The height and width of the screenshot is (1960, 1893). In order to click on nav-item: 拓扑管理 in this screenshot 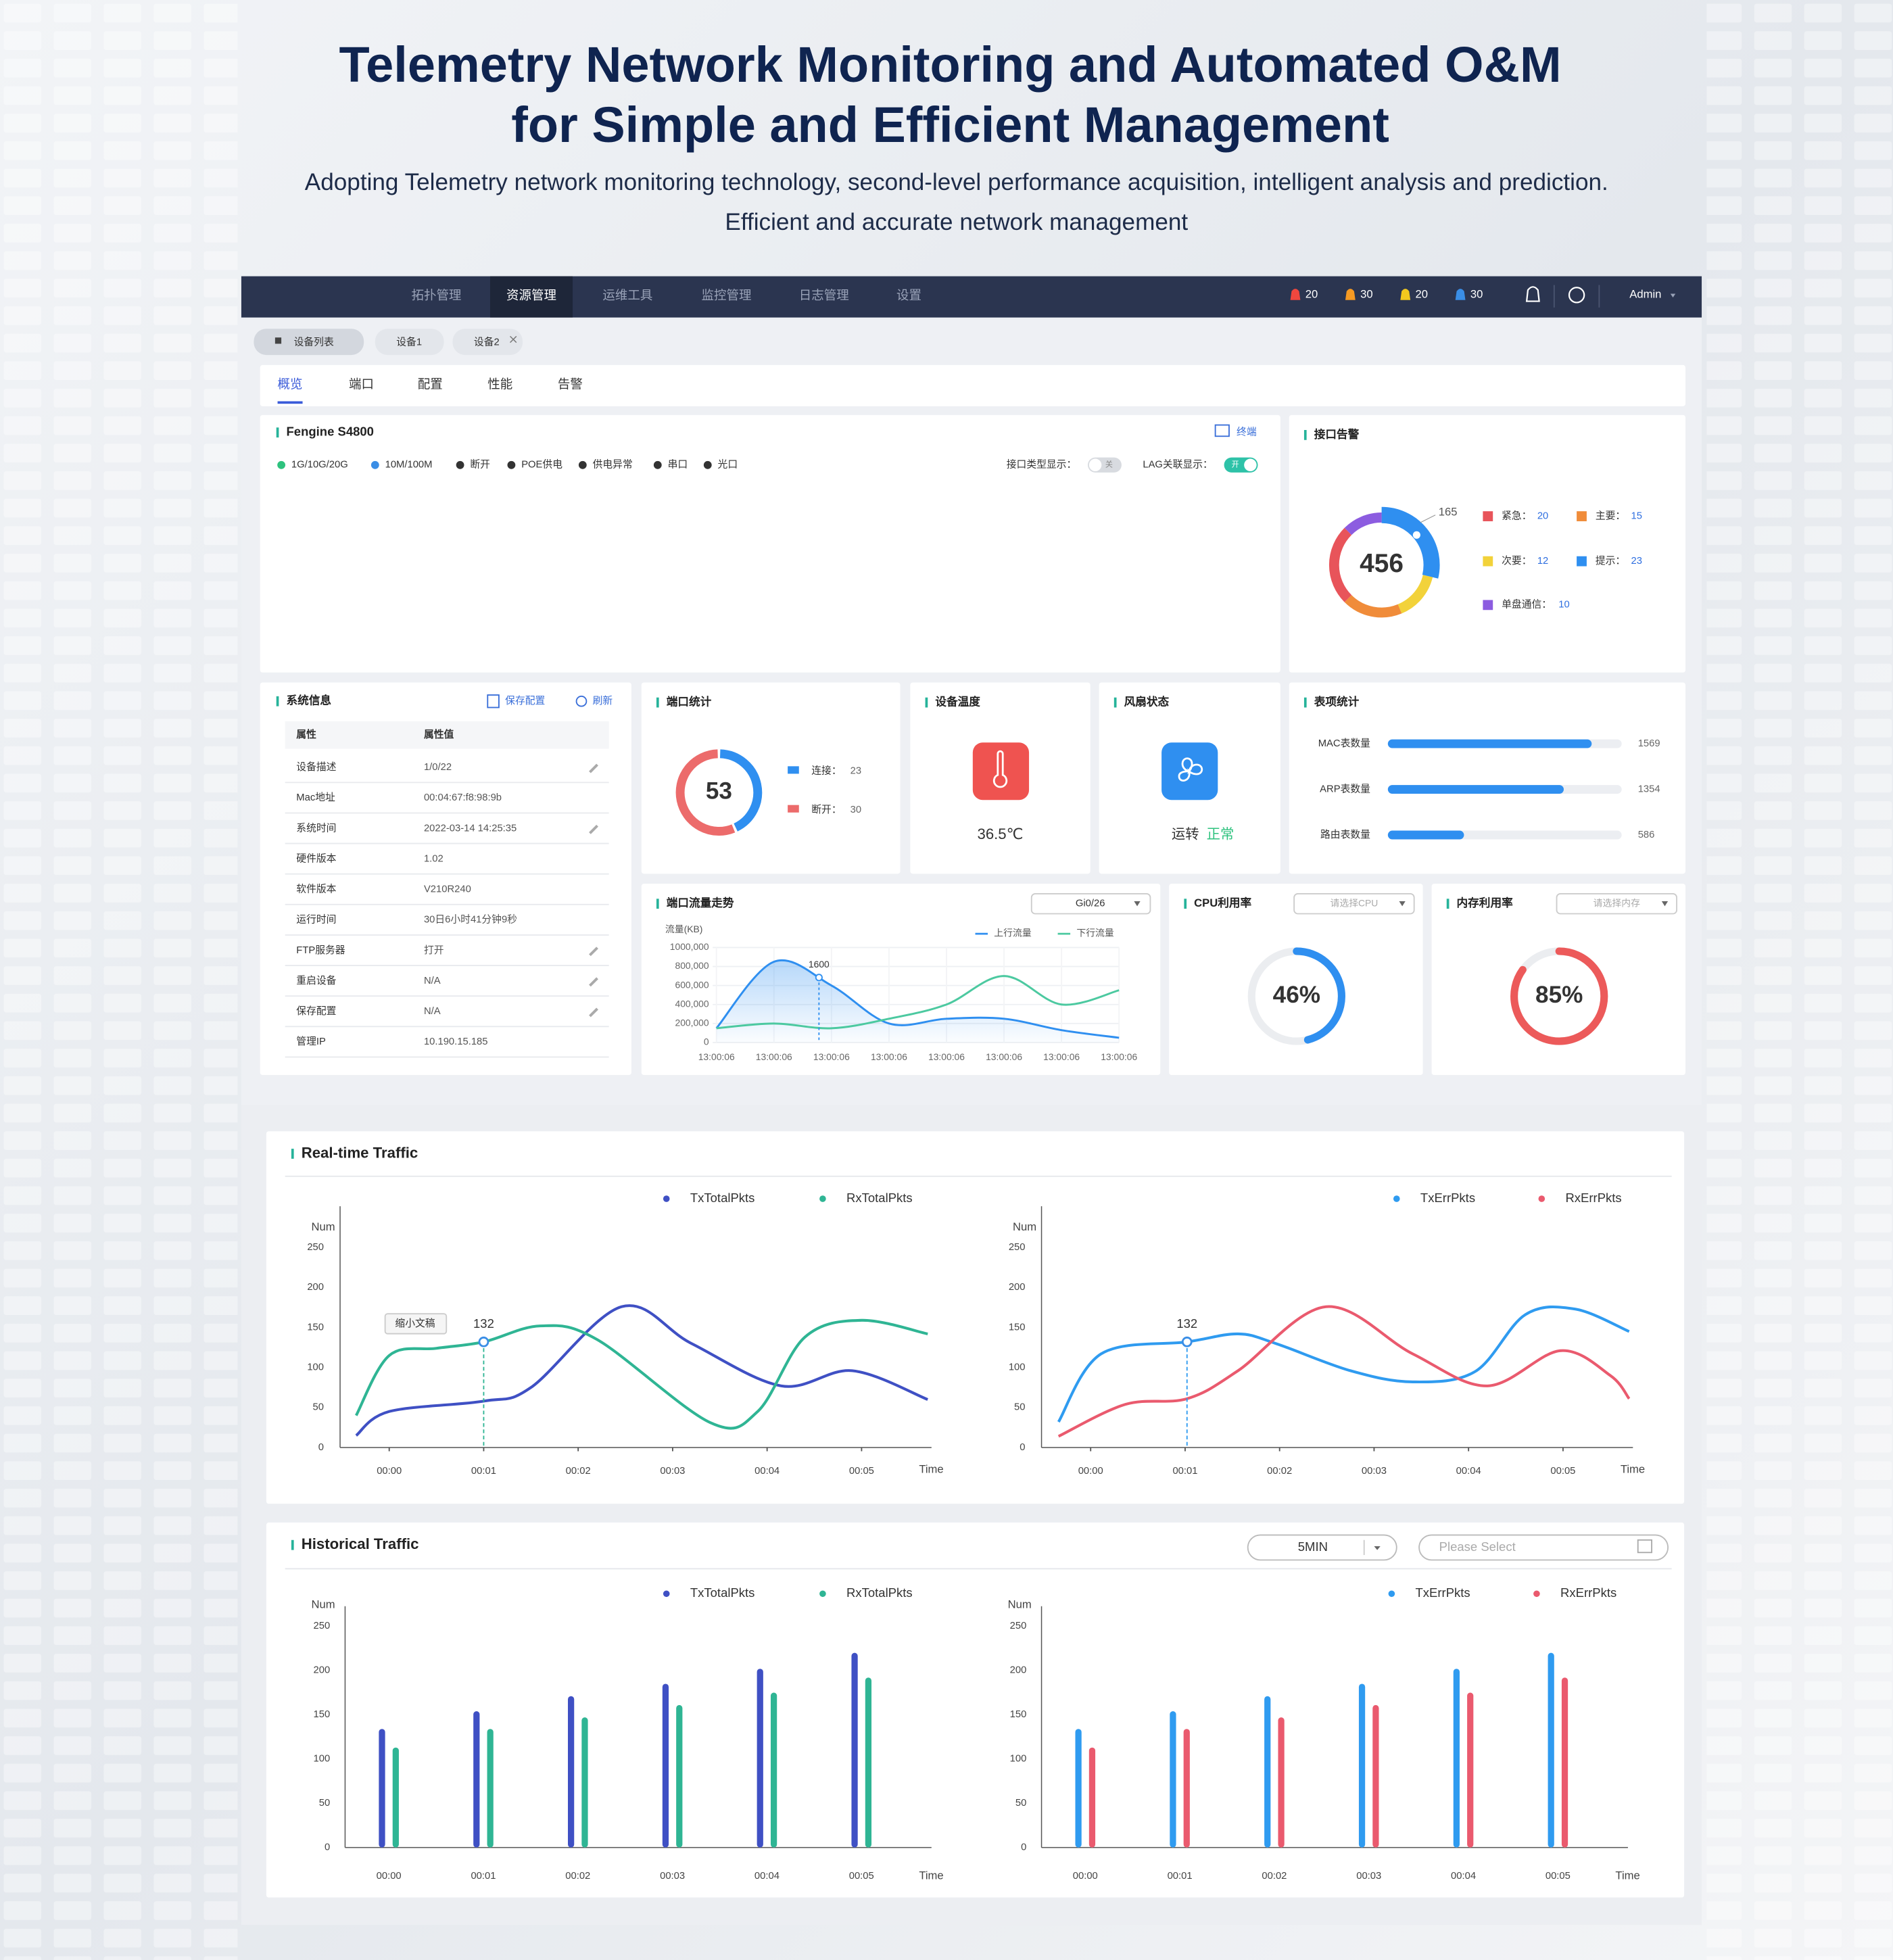, I will do `click(436, 295)`.